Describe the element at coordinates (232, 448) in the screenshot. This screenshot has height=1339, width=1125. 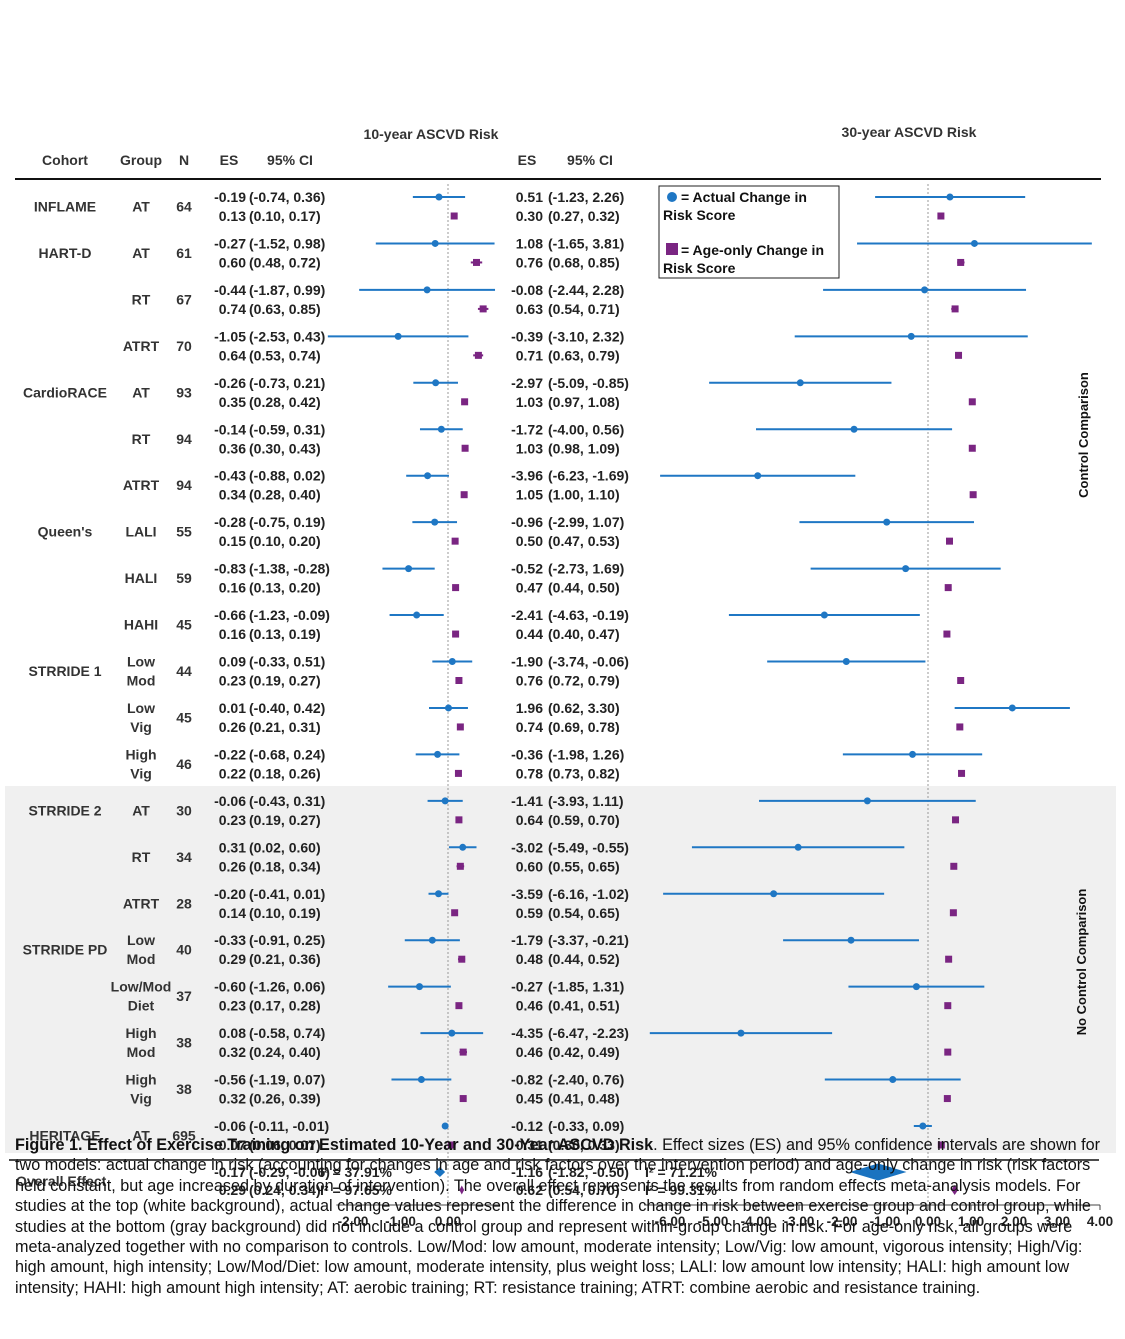
I see `es10-age: 0.36` at that location.